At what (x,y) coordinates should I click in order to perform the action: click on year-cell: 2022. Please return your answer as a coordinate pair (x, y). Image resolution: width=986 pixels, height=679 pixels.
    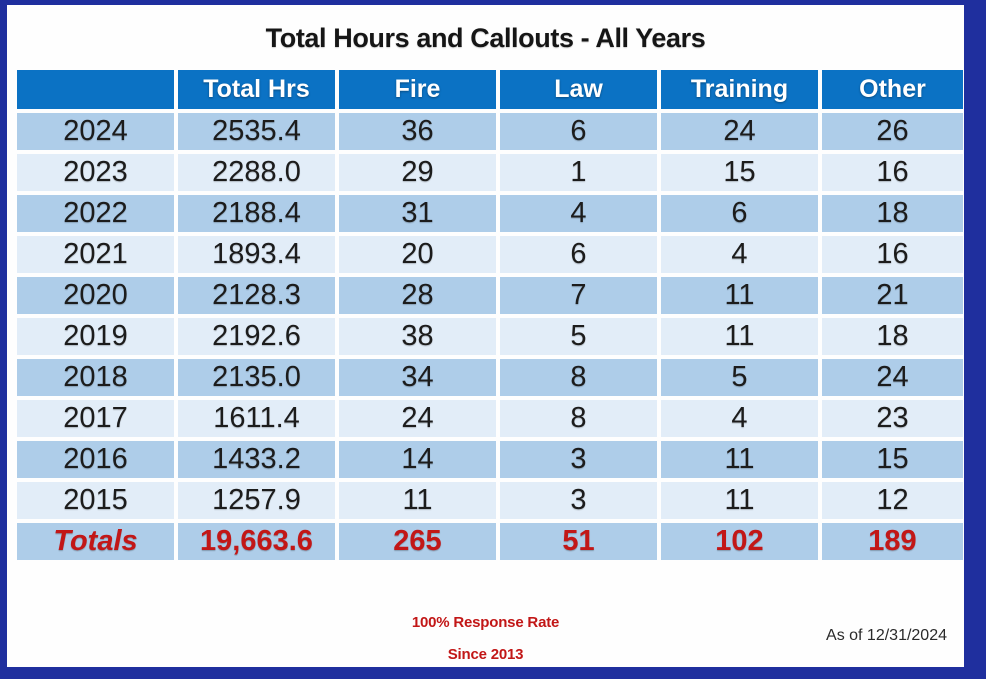
    Looking at the image, I should click on (95, 213).